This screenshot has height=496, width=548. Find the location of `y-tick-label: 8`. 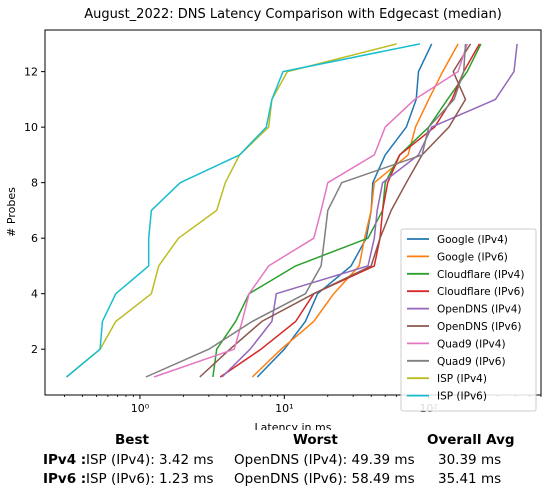

y-tick-label: 8 is located at coordinates (34, 183).